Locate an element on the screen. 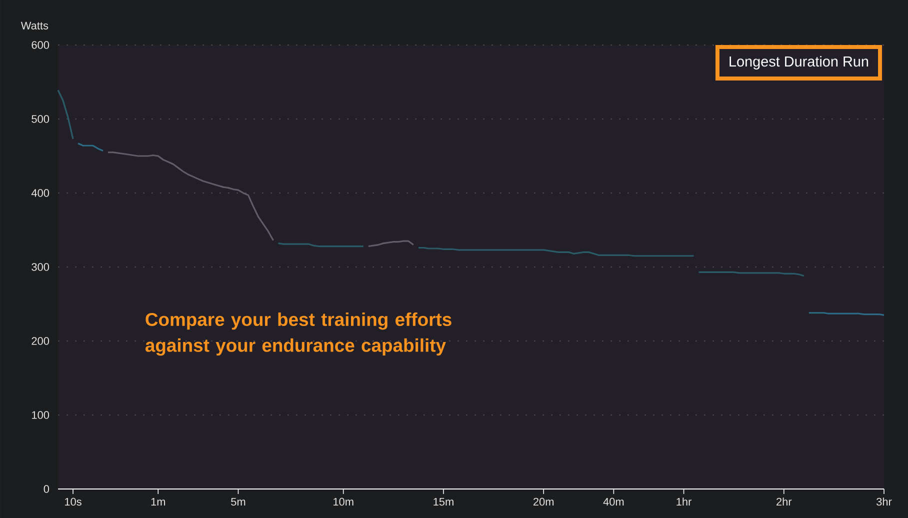  y-tick-label: 200 is located at coordinates (41, 341).